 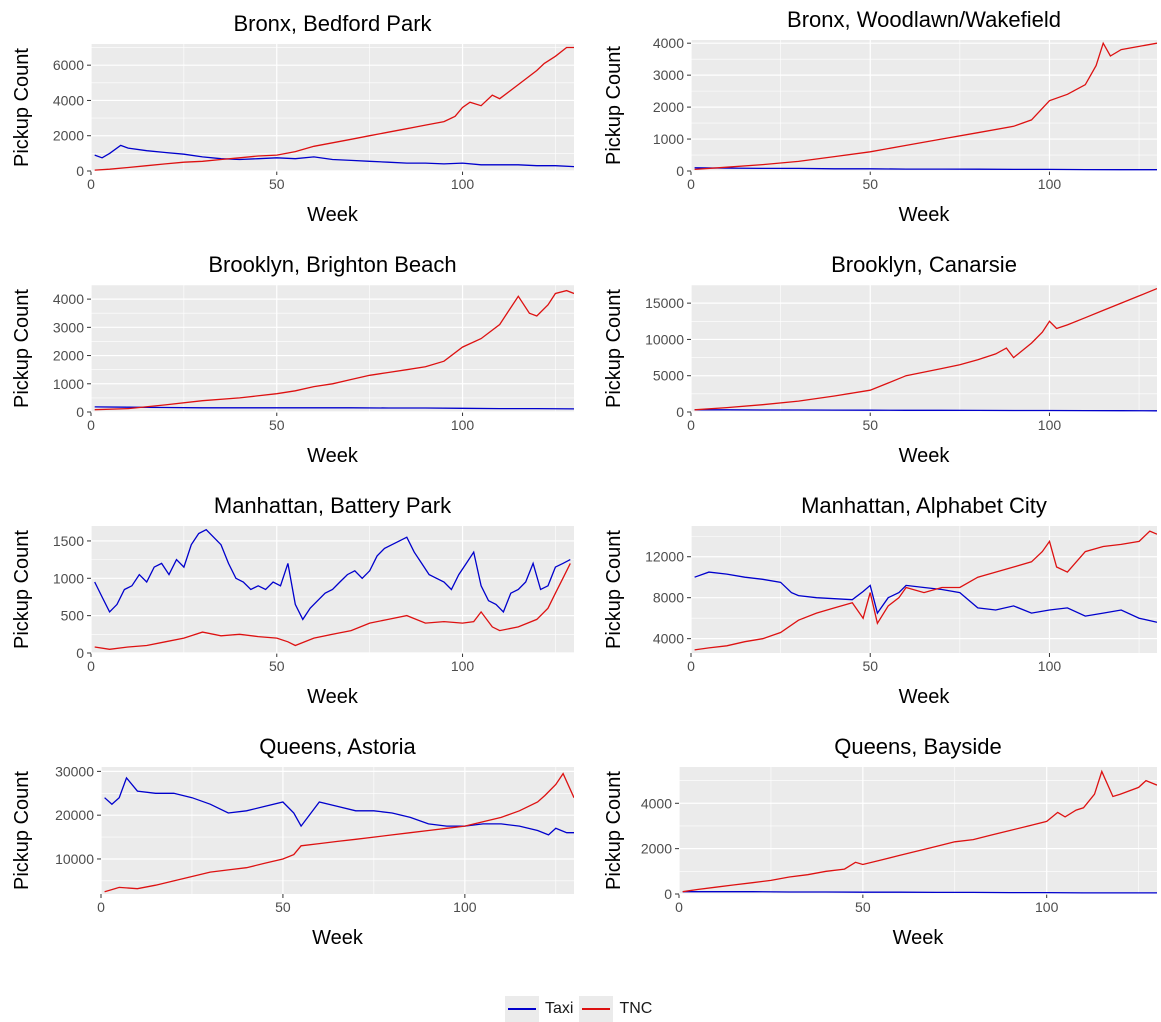 What do you see at coordinates (1050, 184) in the screenshot?
I see `panel-2-xtick-label: 100` at bounding box center [1050, 184].